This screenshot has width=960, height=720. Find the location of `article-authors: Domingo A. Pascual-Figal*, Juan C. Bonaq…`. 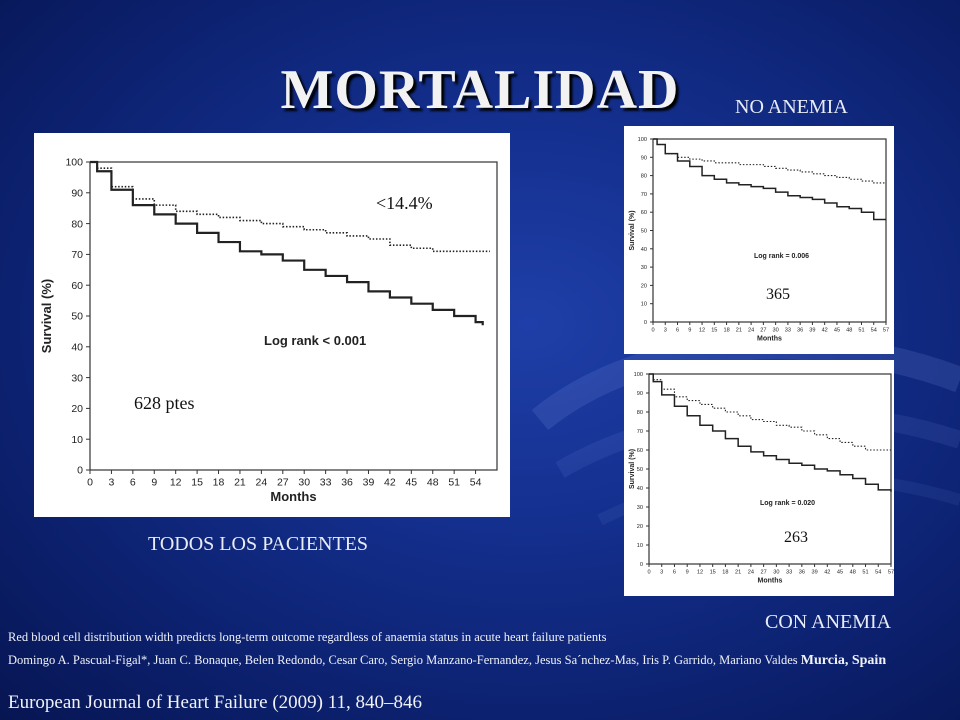

article-authors: Domingo A. Pascual-Figal*, Juan C. Bonaq… is located at coordinates (480, 660).